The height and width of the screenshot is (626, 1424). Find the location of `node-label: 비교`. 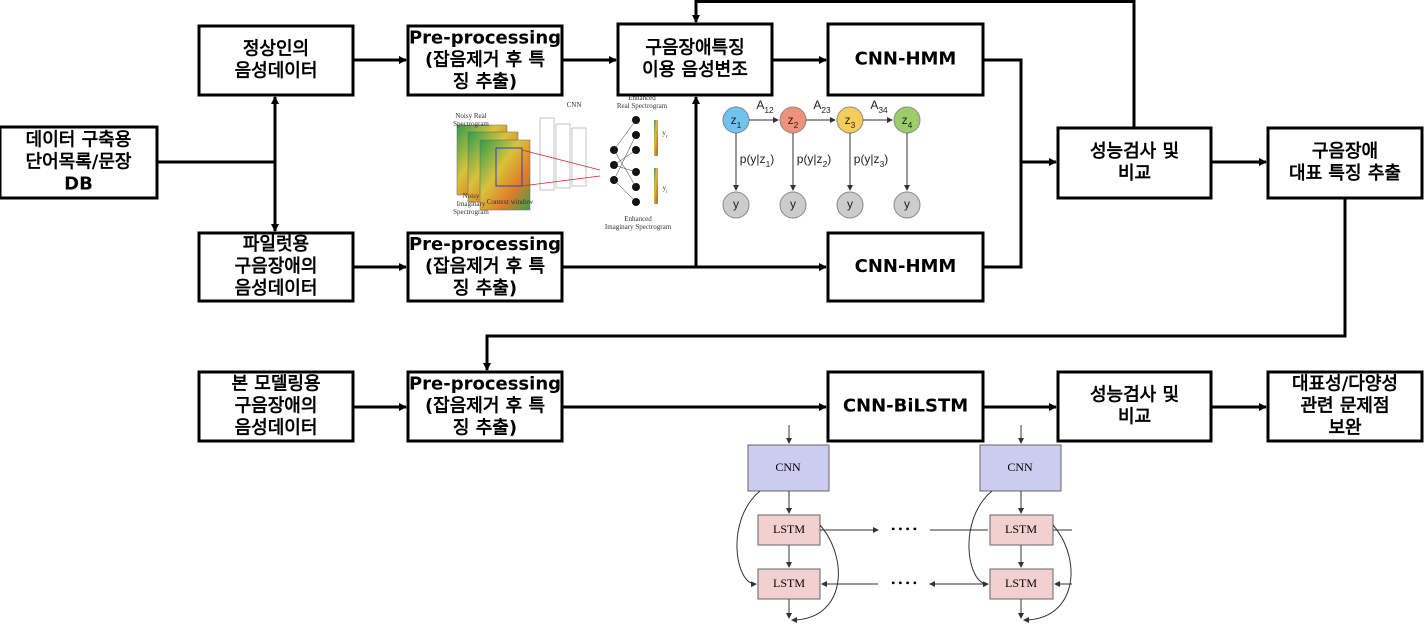

node-label: 비교 is located at coordinates (1134, 173).